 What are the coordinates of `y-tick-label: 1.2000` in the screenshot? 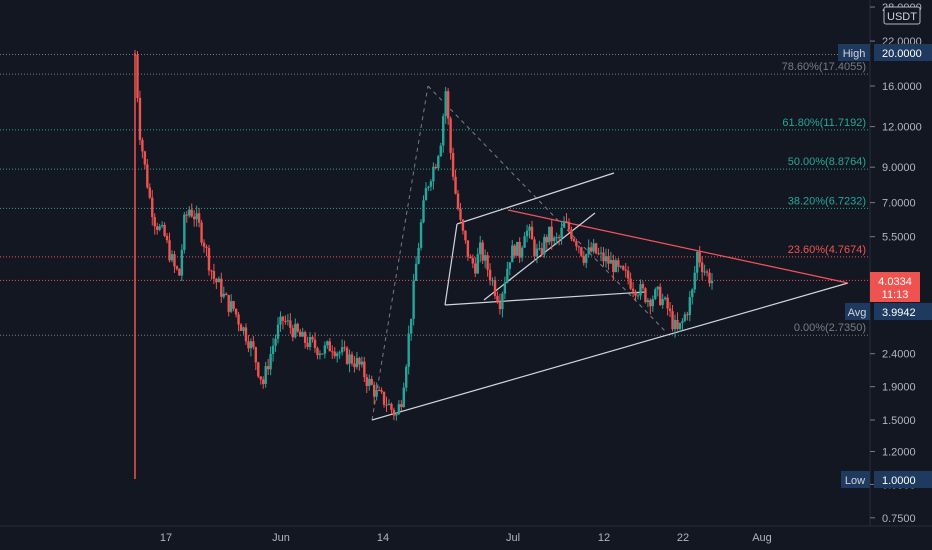 It's located at (899, 452).